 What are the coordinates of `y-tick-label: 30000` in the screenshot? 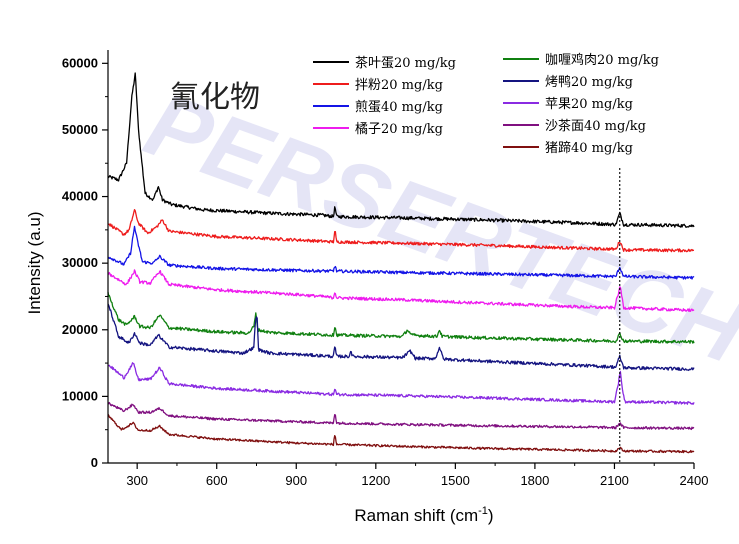 It's located at (80, 262).